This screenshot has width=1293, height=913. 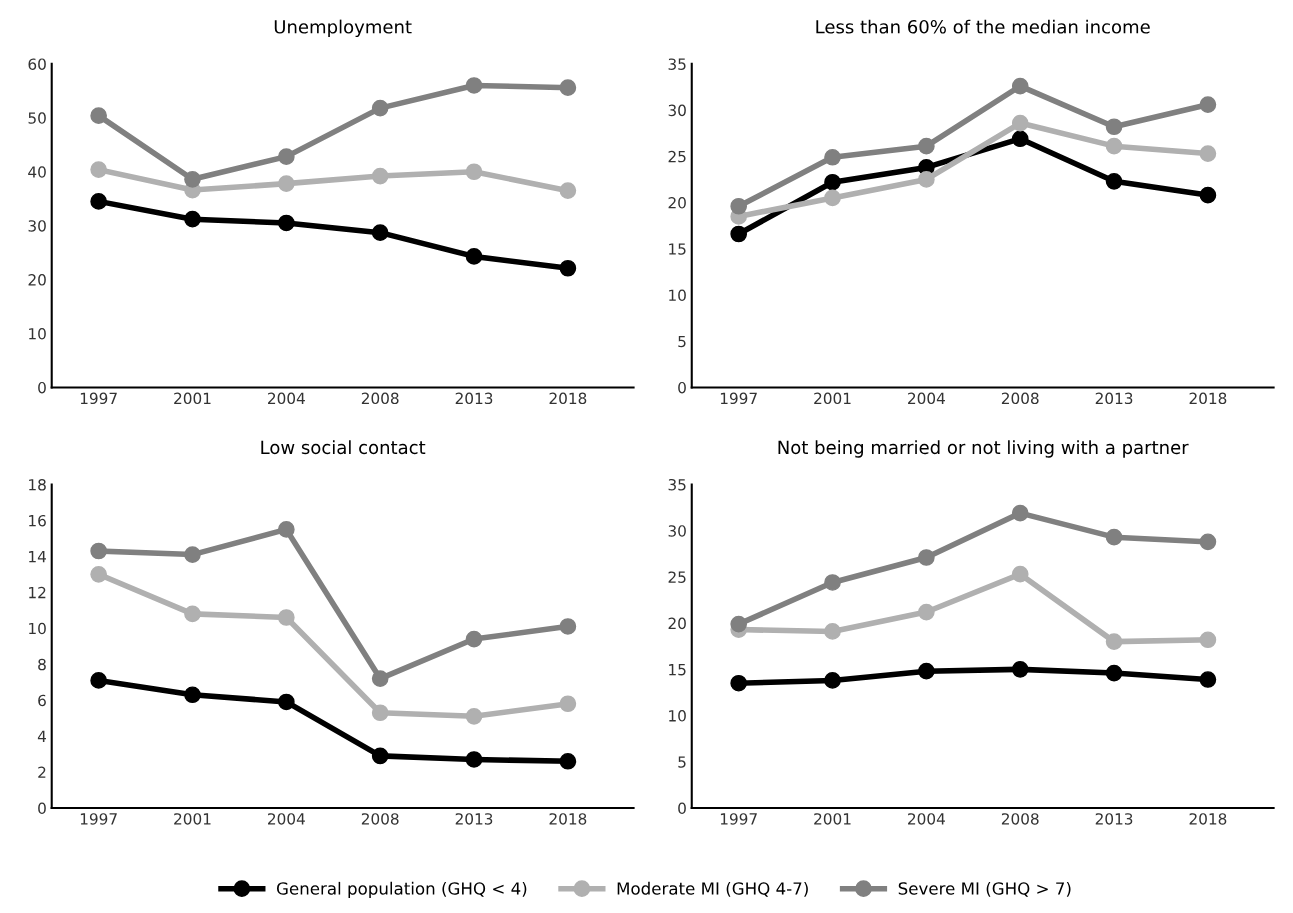 What do you see at coordinates (37, 592) in the screenshot?
I see `y-tick-label: 12` at bounding box center [37, 592].